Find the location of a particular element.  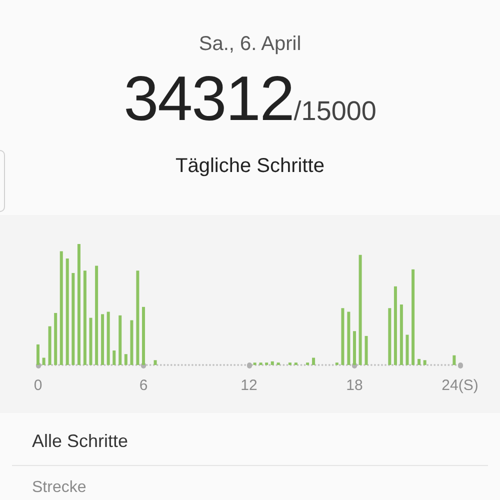

x-tick-label: 0 is located at coordinates (38, 385).